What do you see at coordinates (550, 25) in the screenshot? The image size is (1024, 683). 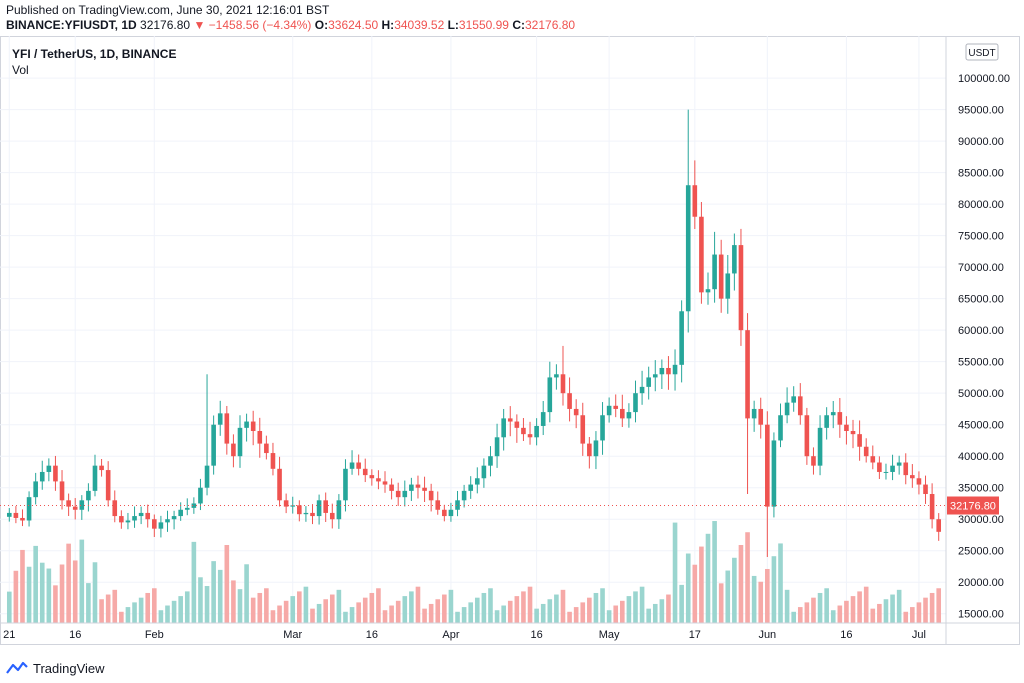 I see `close-value: 32176.80` at bounding box center [550, 25].